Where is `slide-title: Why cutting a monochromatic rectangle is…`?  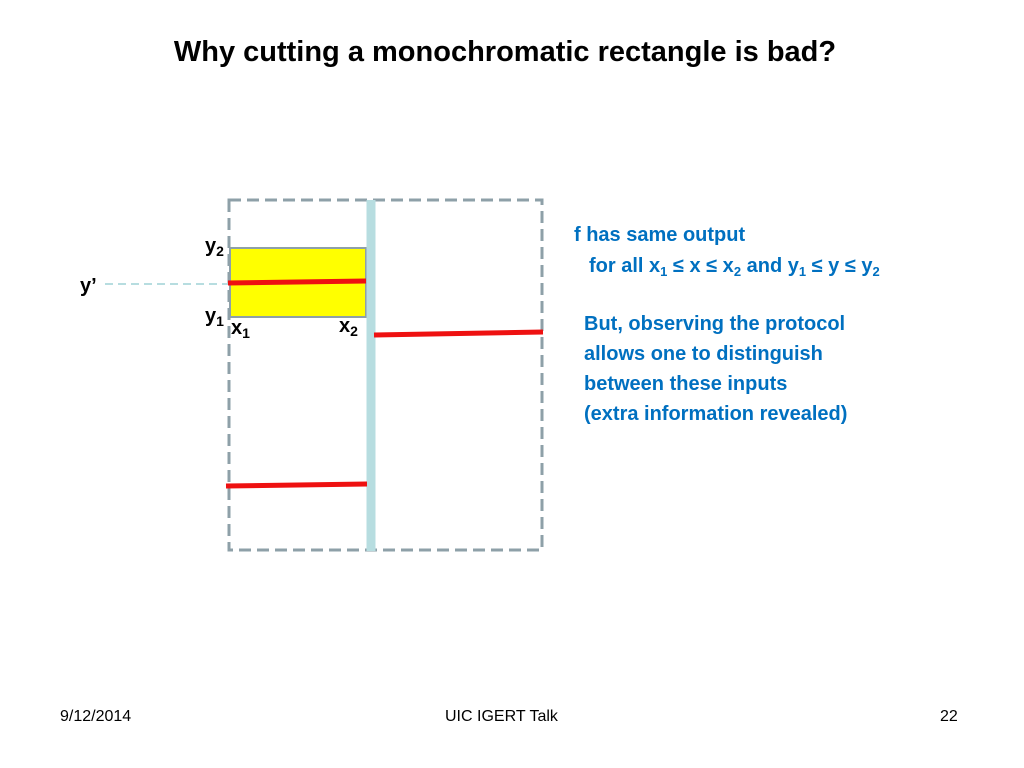 slide-title: Why cutting a monochromatic rectangle is… is located at coordinates (505, 52).